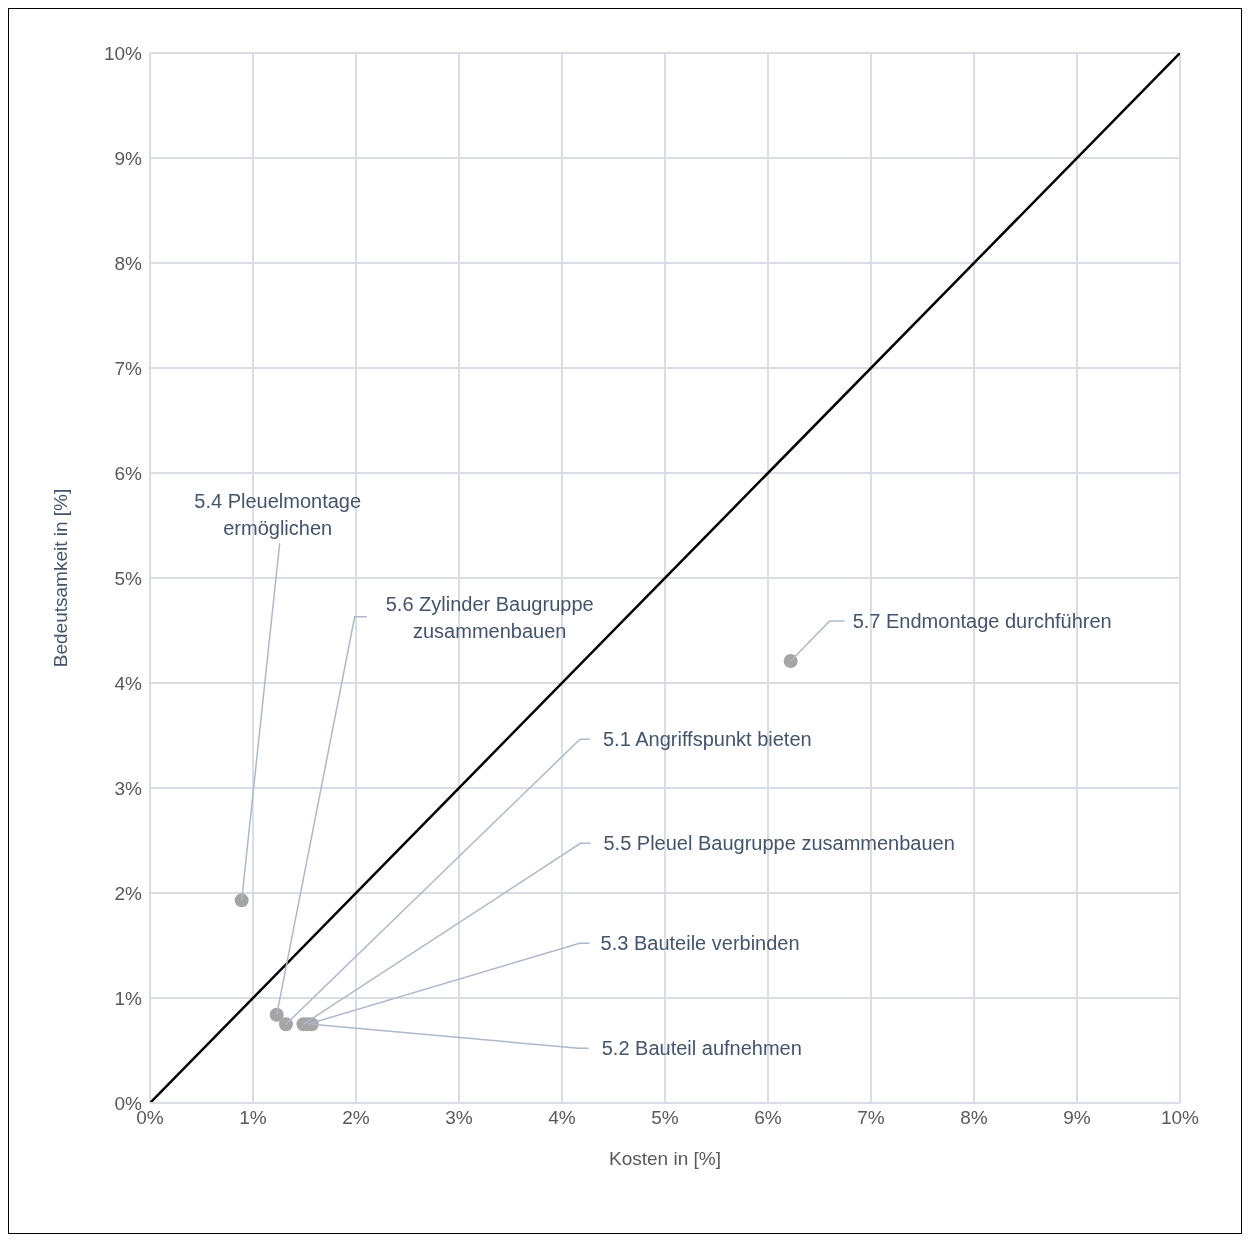 This screenshot has height=1242, width=1250. What do you see at coordinates (128, 158) in the screenshot?
I see `y-tick-label: 9%` at bounding box center [128, 158].